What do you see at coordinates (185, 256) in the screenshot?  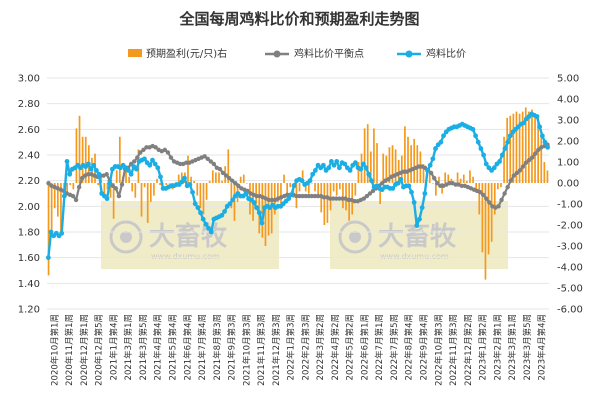 I see `watermark-url: www.dxumu.com` at bounding box center [185, 256].